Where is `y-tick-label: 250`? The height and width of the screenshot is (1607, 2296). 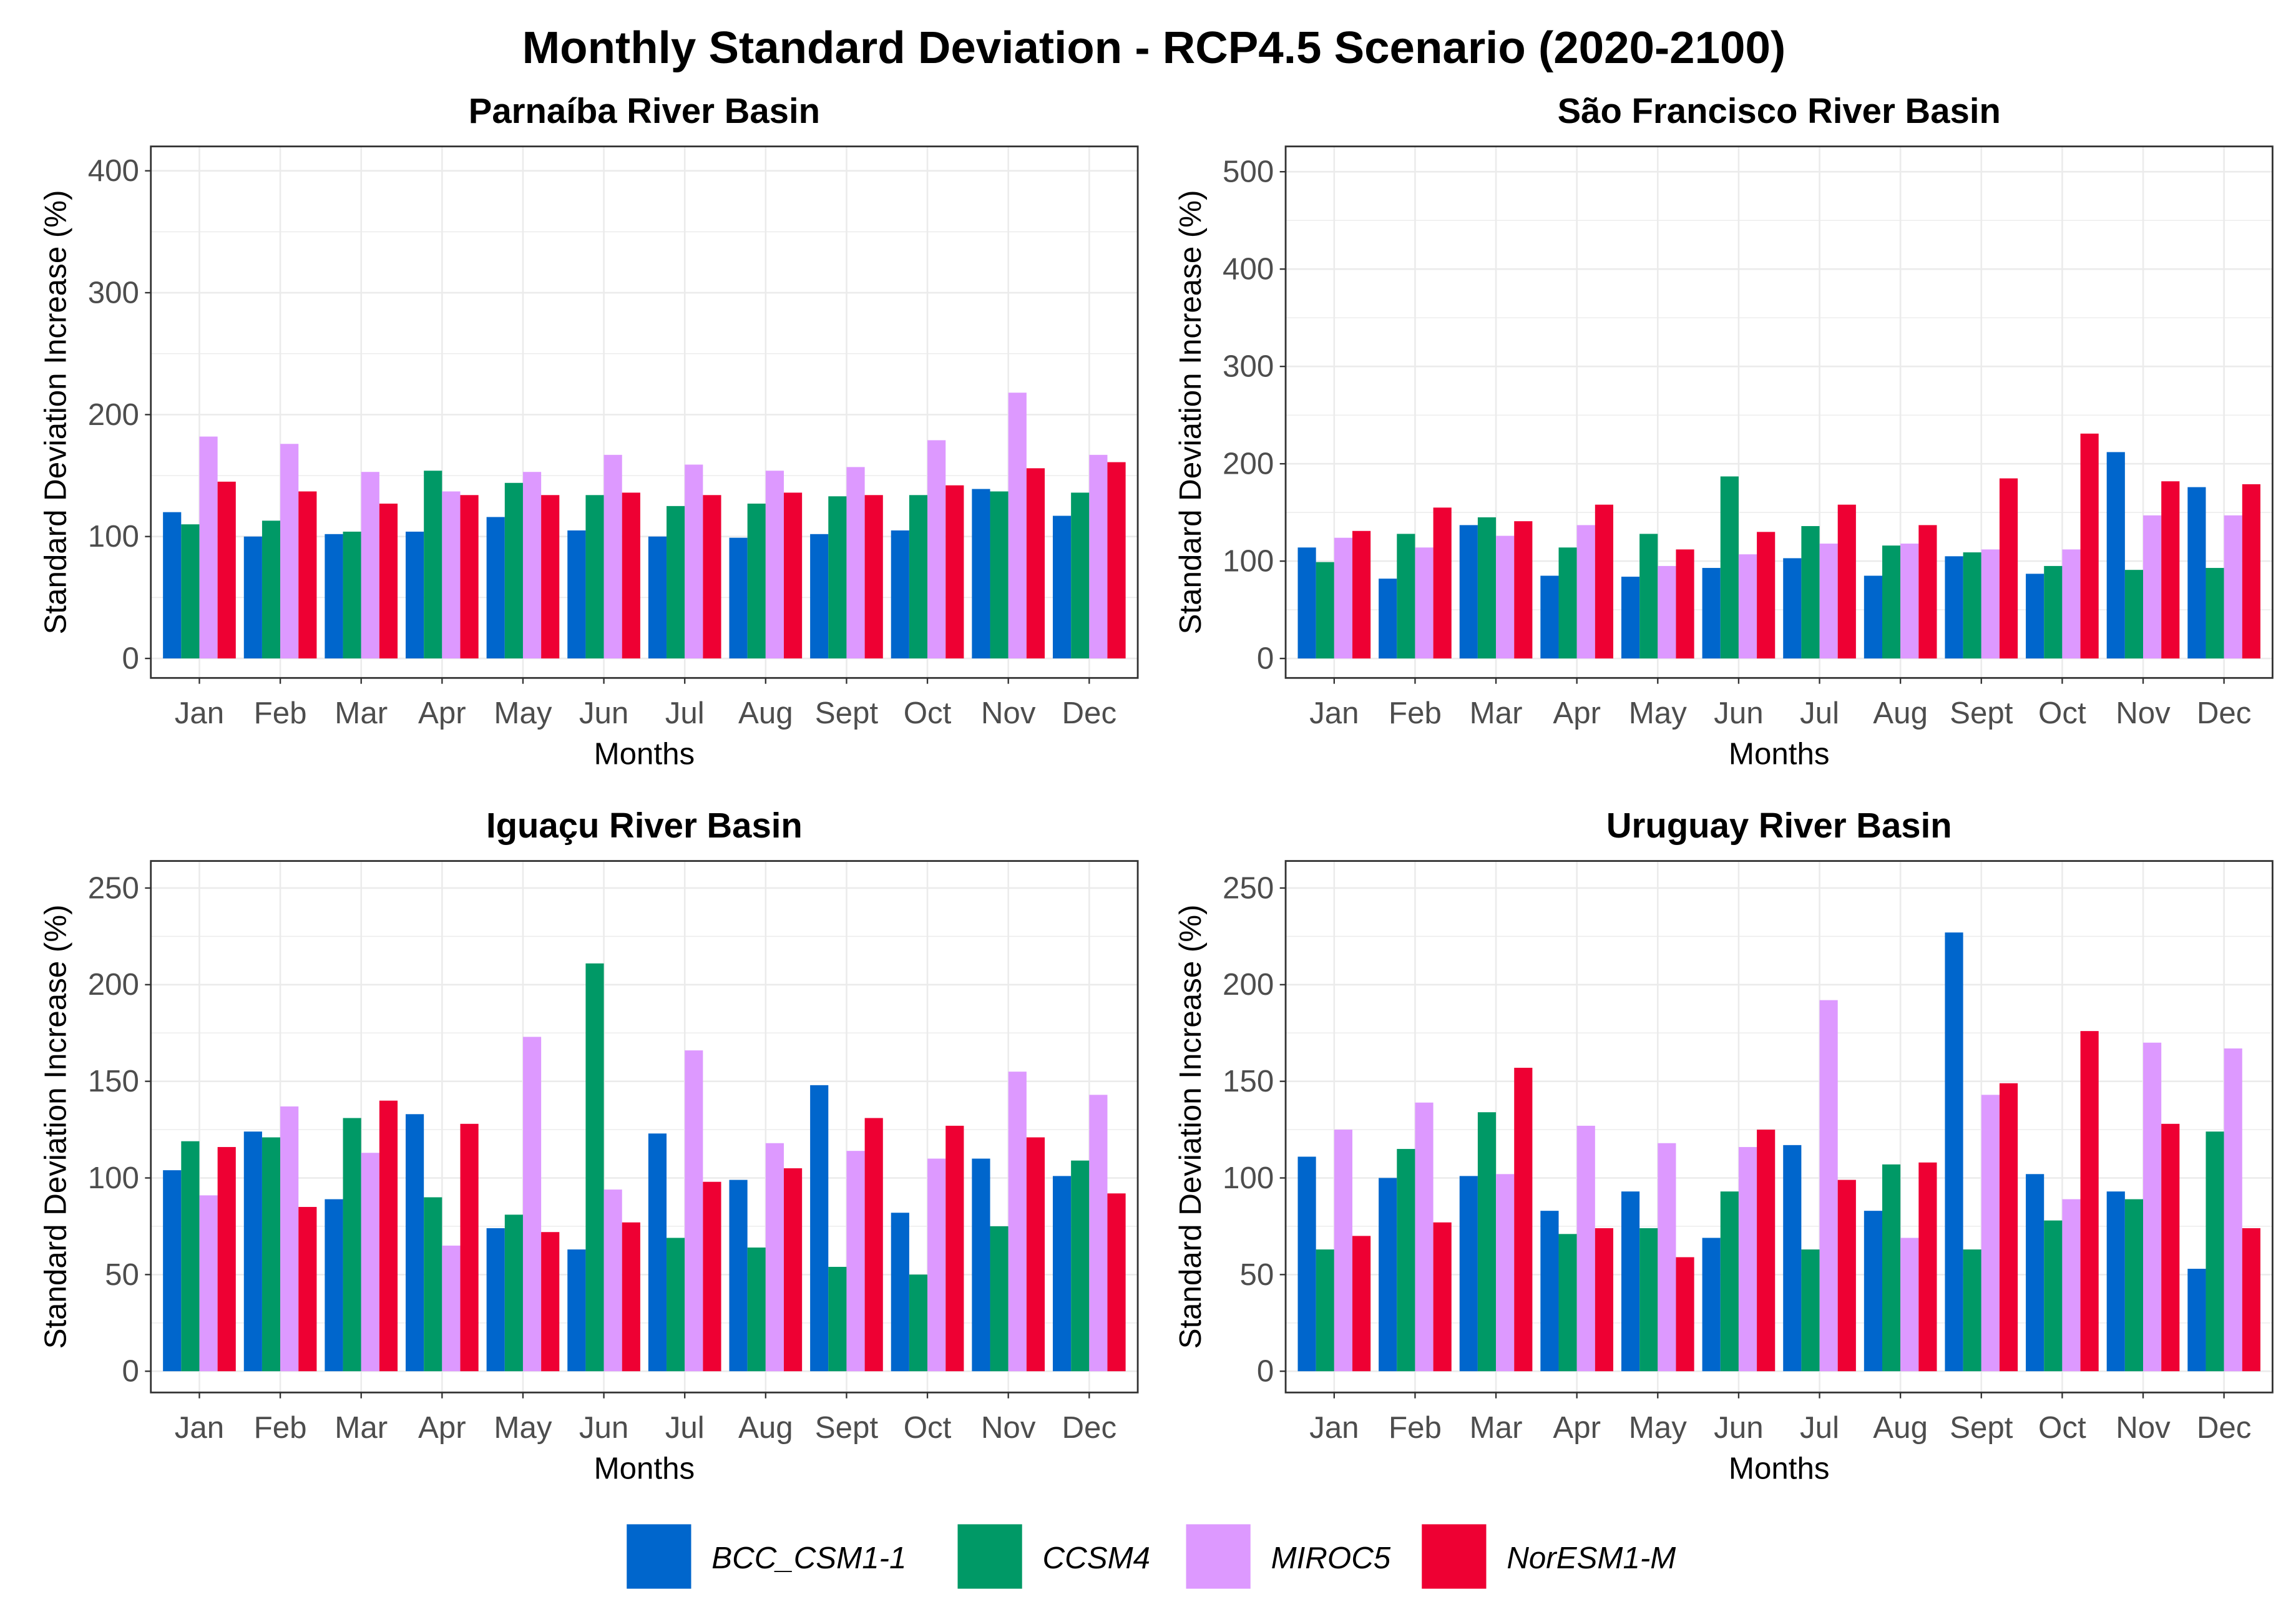
y-tick-label: 250 is located at coordinates (113, 888).